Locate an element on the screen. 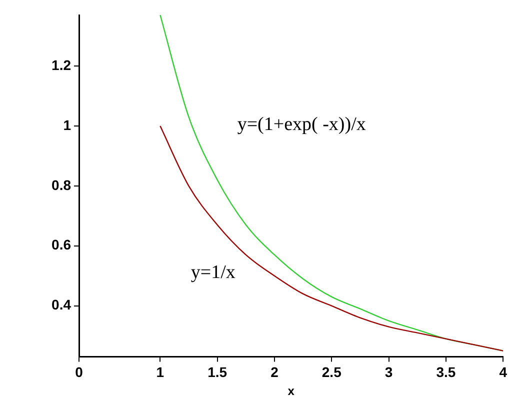 Image resolution: width=510 pixels, height=401 pixels. y-tick-label: 0.8 is located at coordinates (62, 184).